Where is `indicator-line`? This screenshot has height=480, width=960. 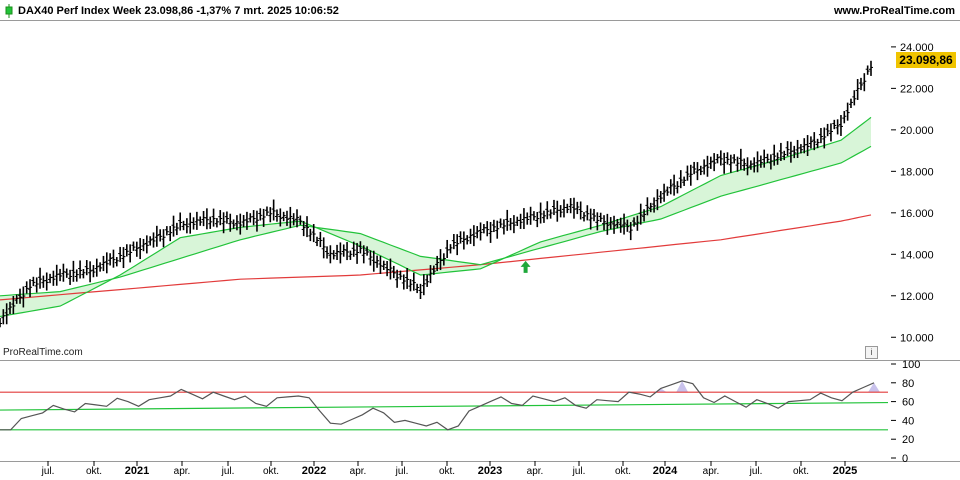
indicator-line is located at coordinates (437, 405).